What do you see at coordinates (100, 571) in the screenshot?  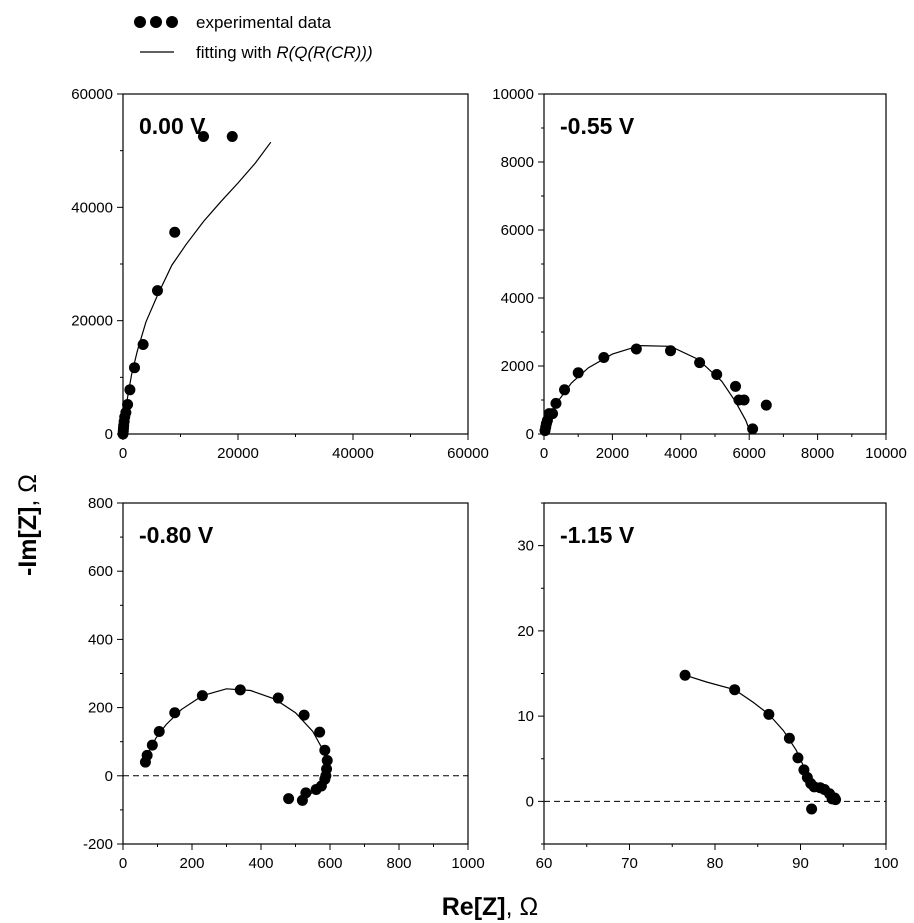 I see `y-tick-label: 600` at bounding box center [100, 571].